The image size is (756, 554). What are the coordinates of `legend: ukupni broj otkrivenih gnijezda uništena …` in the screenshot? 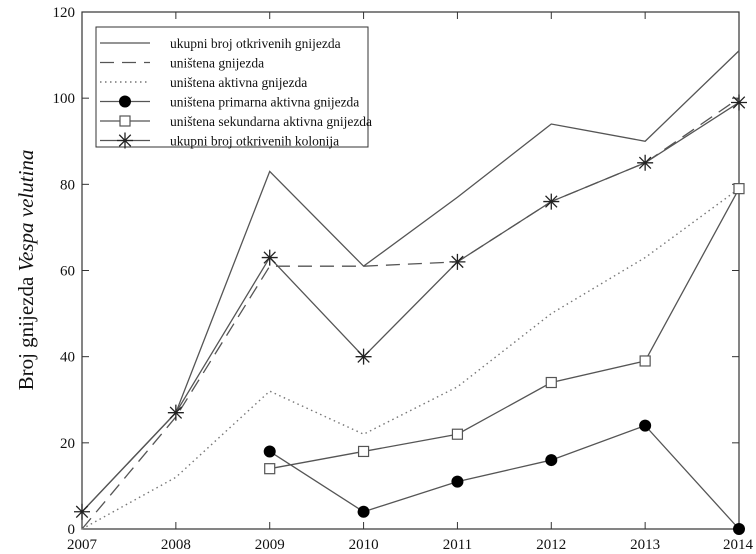 It's located at (233, 87).